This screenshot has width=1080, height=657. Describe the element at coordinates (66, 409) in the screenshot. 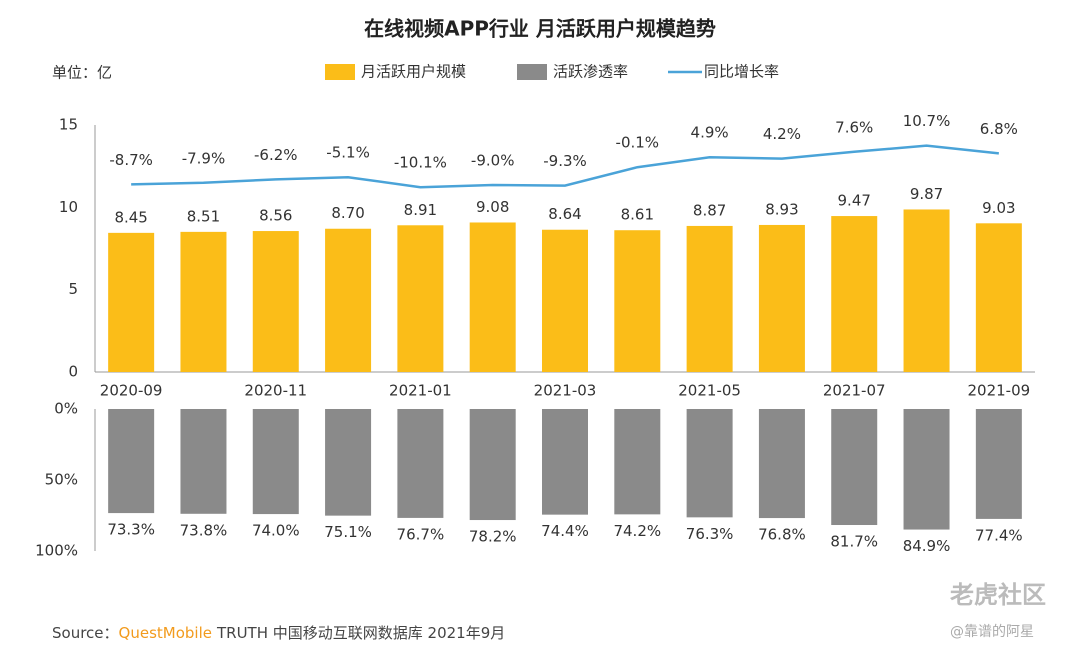

I see `y-tick-label: 0%` at that location.